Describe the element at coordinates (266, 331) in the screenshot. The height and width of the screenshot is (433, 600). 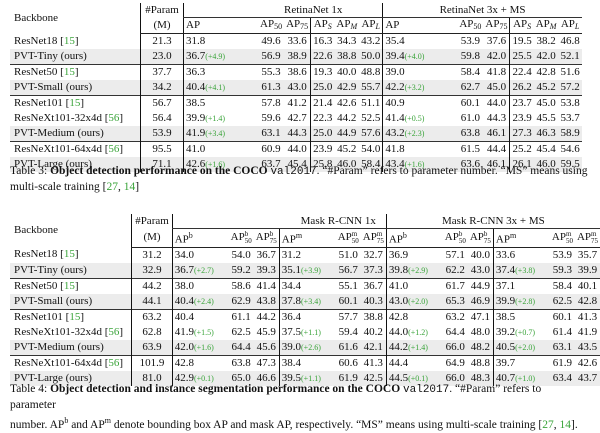
I see `metric-cell: 45.9` at that location.